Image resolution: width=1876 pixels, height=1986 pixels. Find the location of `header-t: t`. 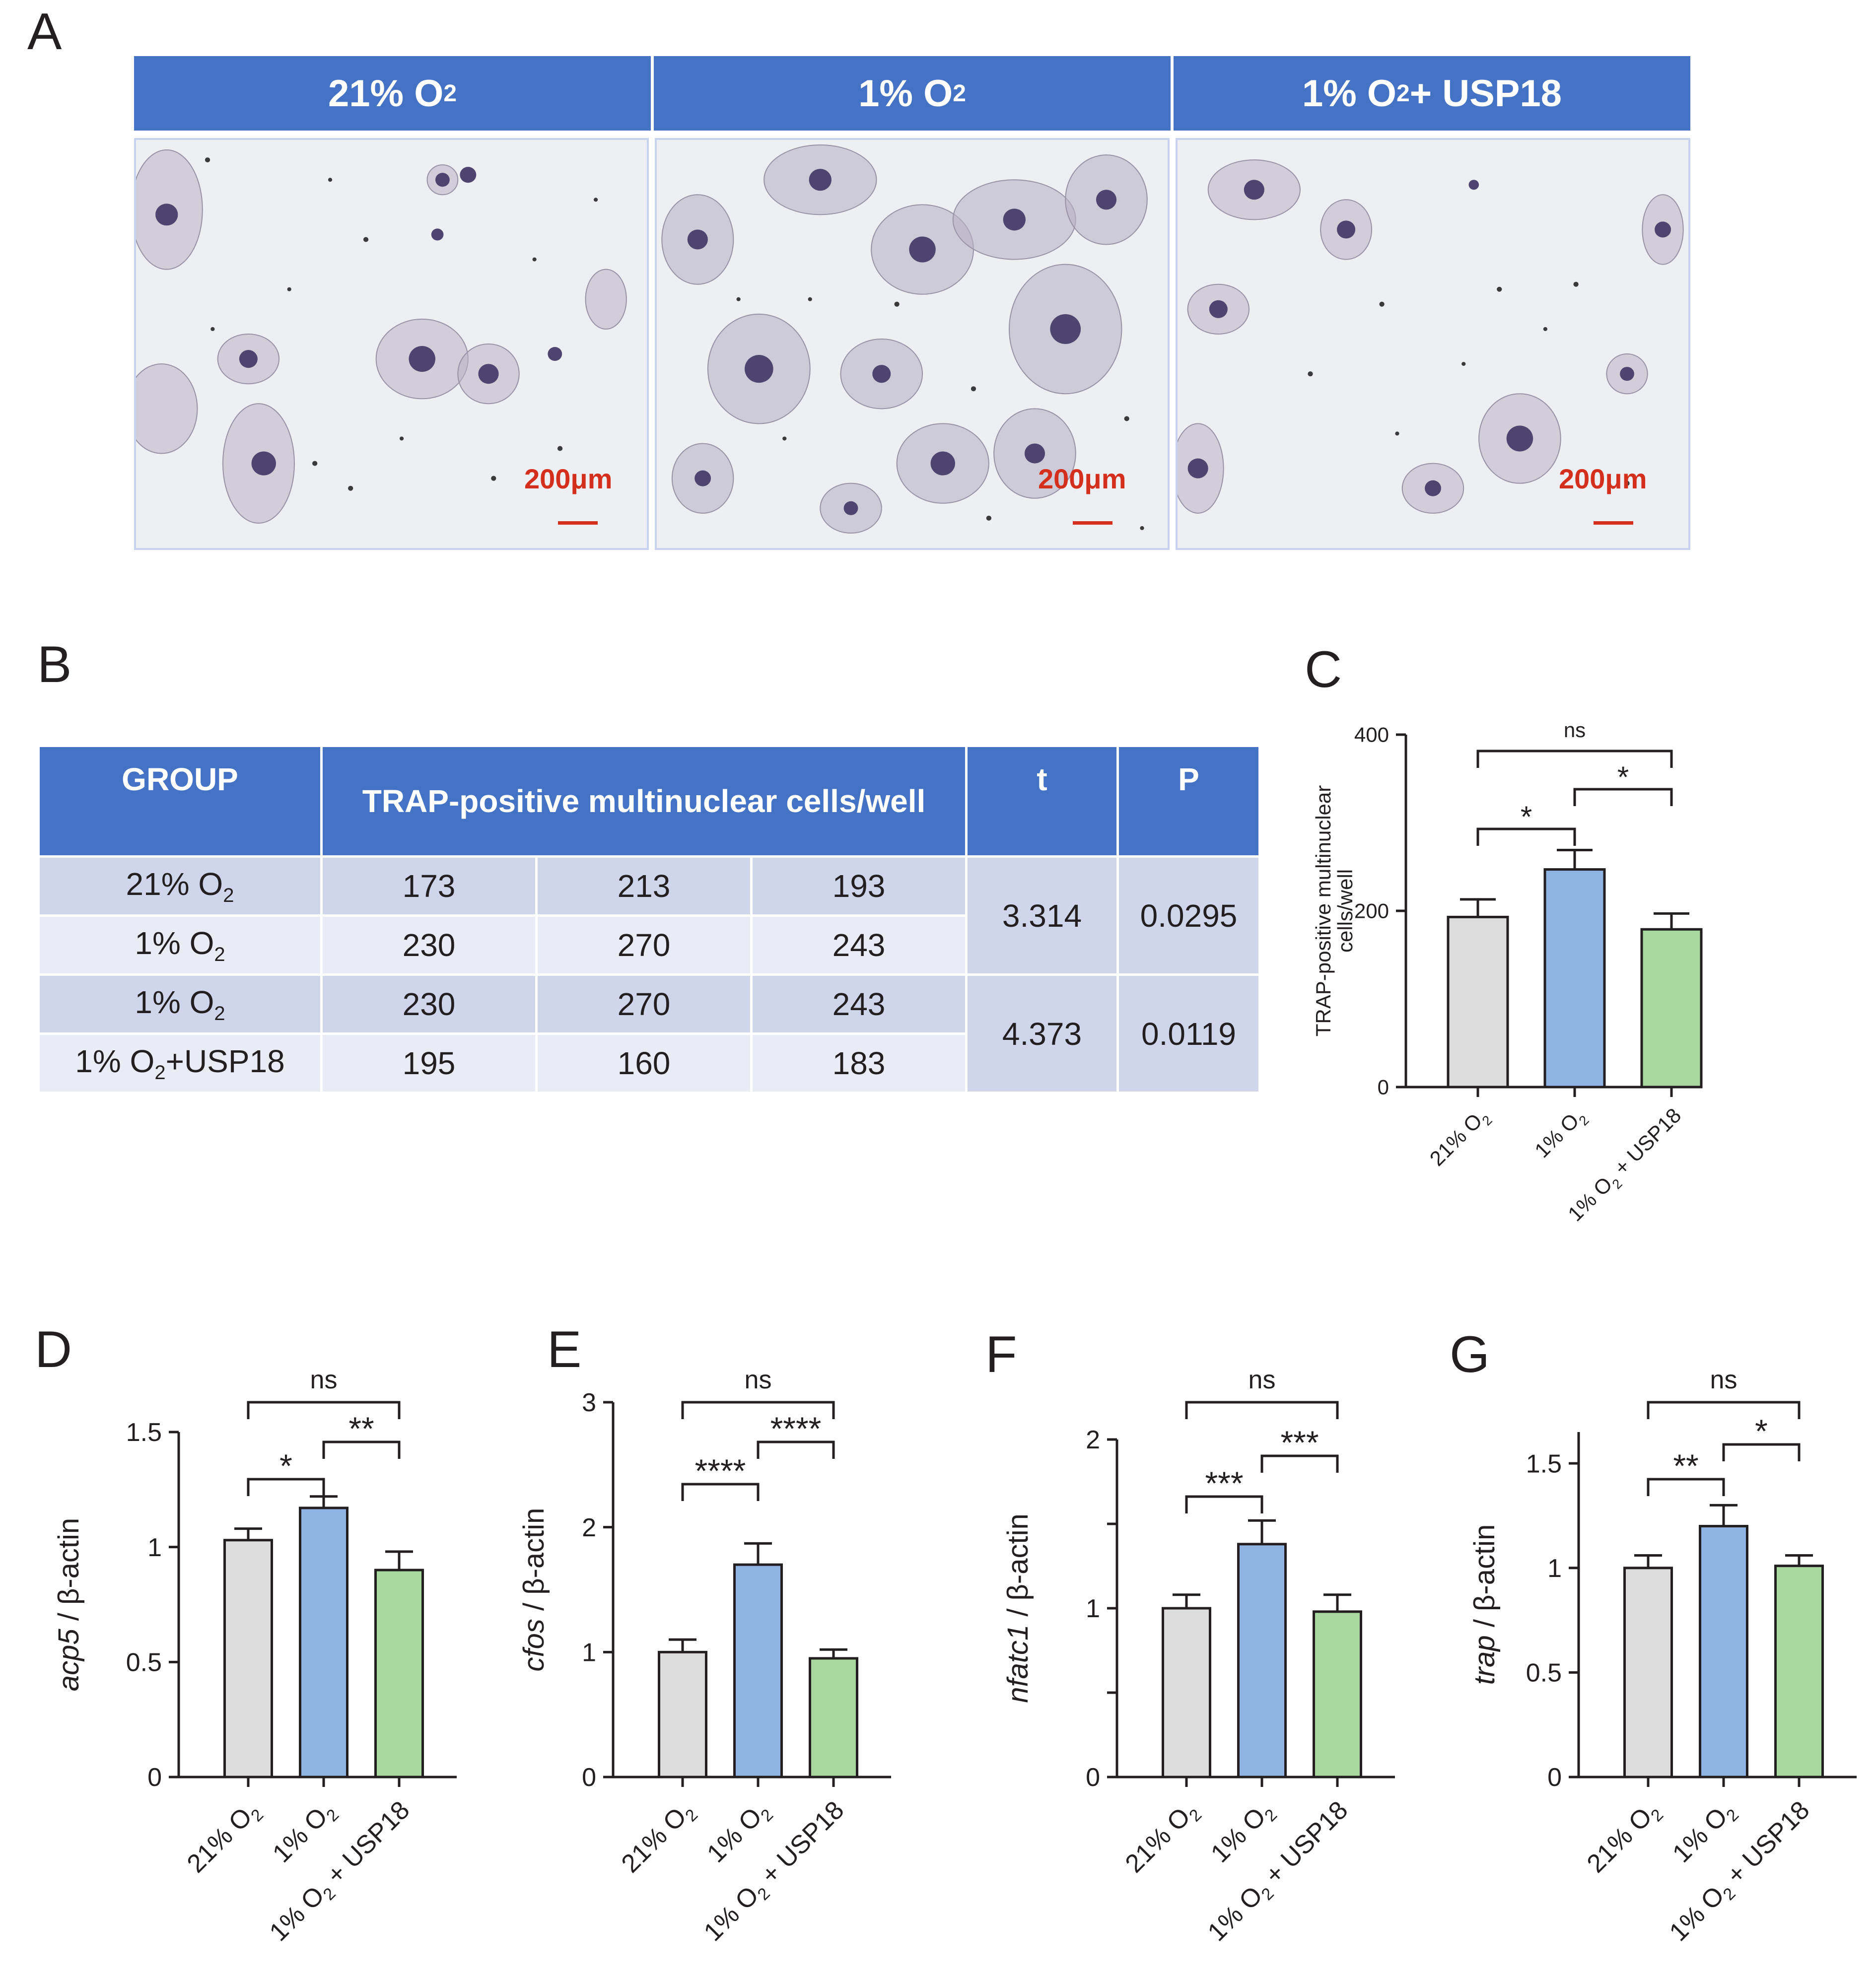

header-t: t is located at coordinates (1042, 801).